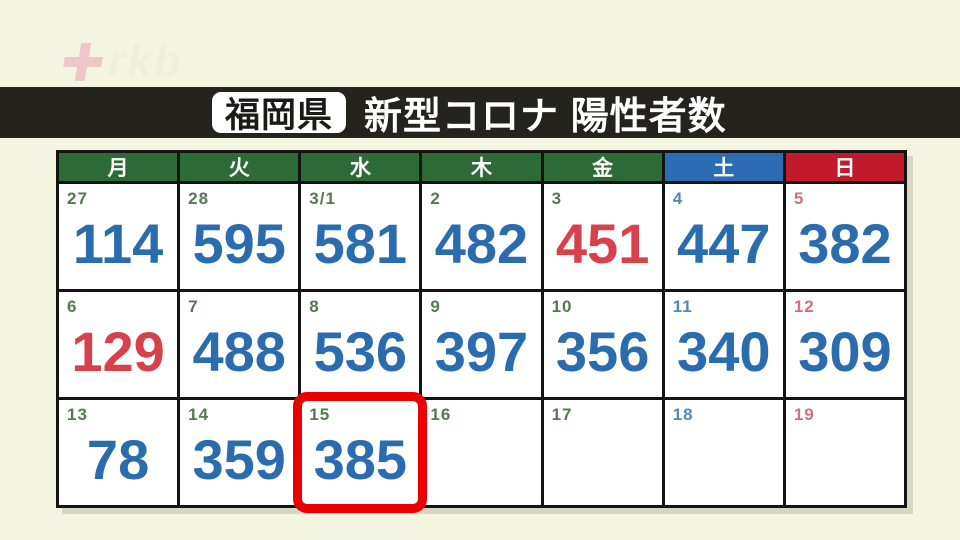 The width and height of the screenshot is (960, 540). Describe the element at coordinates (239, 459) in the screenshot. I see `case-count-value: 359` at that location.